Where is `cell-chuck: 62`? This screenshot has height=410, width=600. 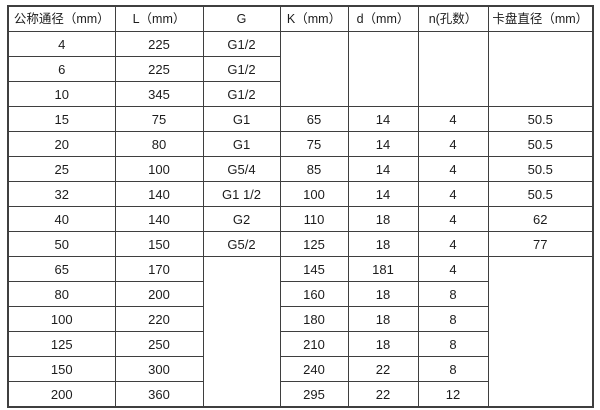
cell-chuck: 62 is located at coordinates (540, 219).